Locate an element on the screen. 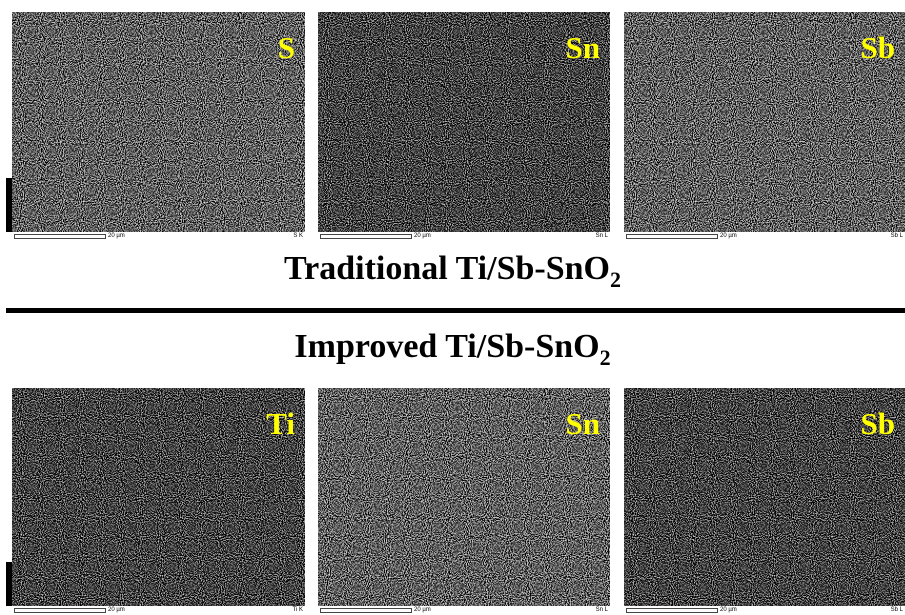  divider is located at coordinates (455, 310).